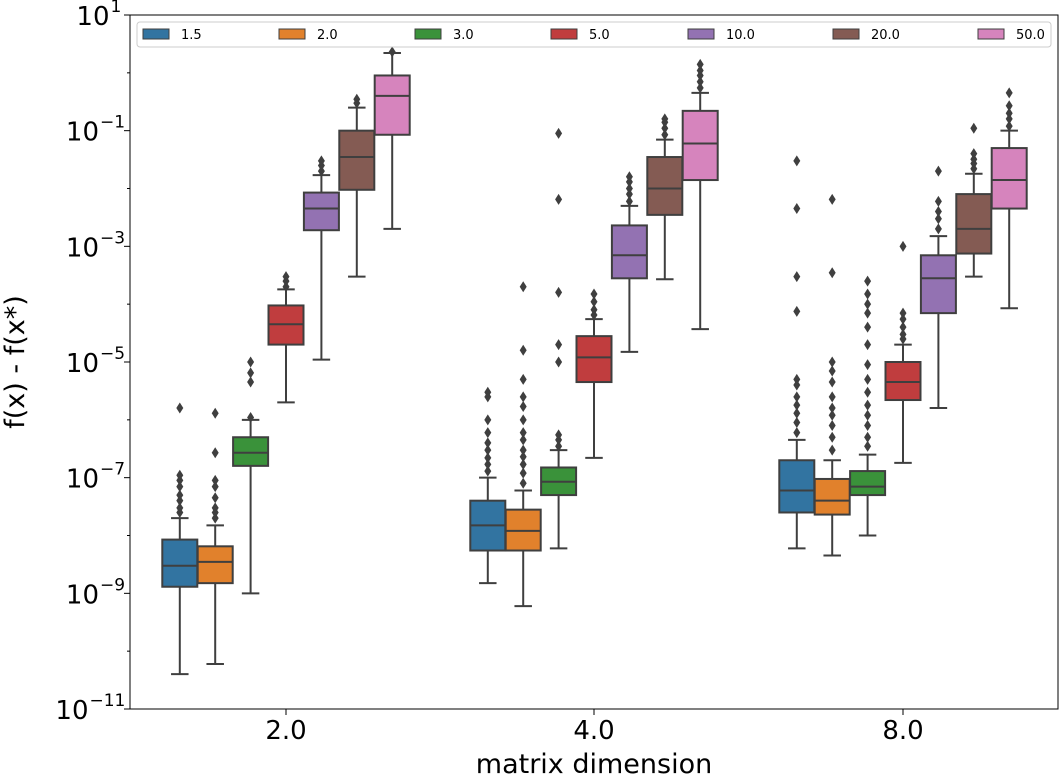  What do you see at coordinates (172, 35) in the screenshot?
I see `legend-entry-1.5: 1.5` at bounding box center [172, 35].